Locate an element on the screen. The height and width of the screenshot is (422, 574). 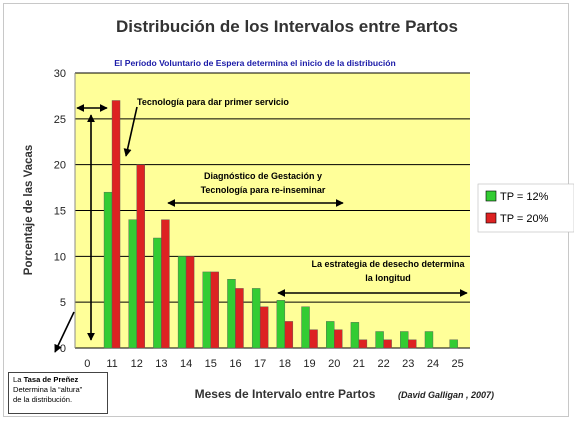
x-tick-label: 0 is located at coordinates (87, 364).